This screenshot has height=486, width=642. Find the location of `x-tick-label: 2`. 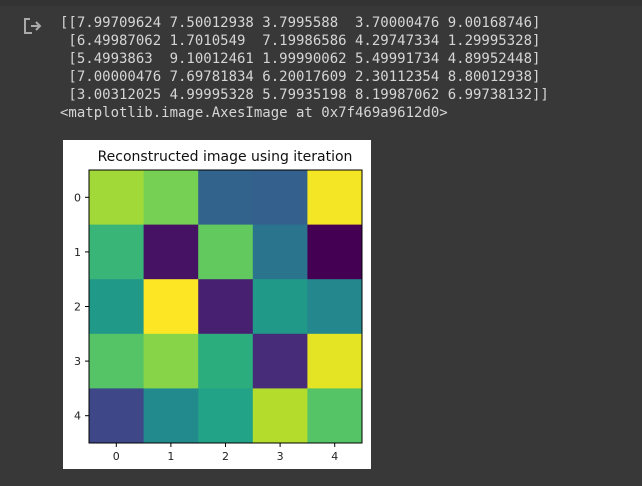

x-tick-label: 2 is located at coordinates (225, 456).